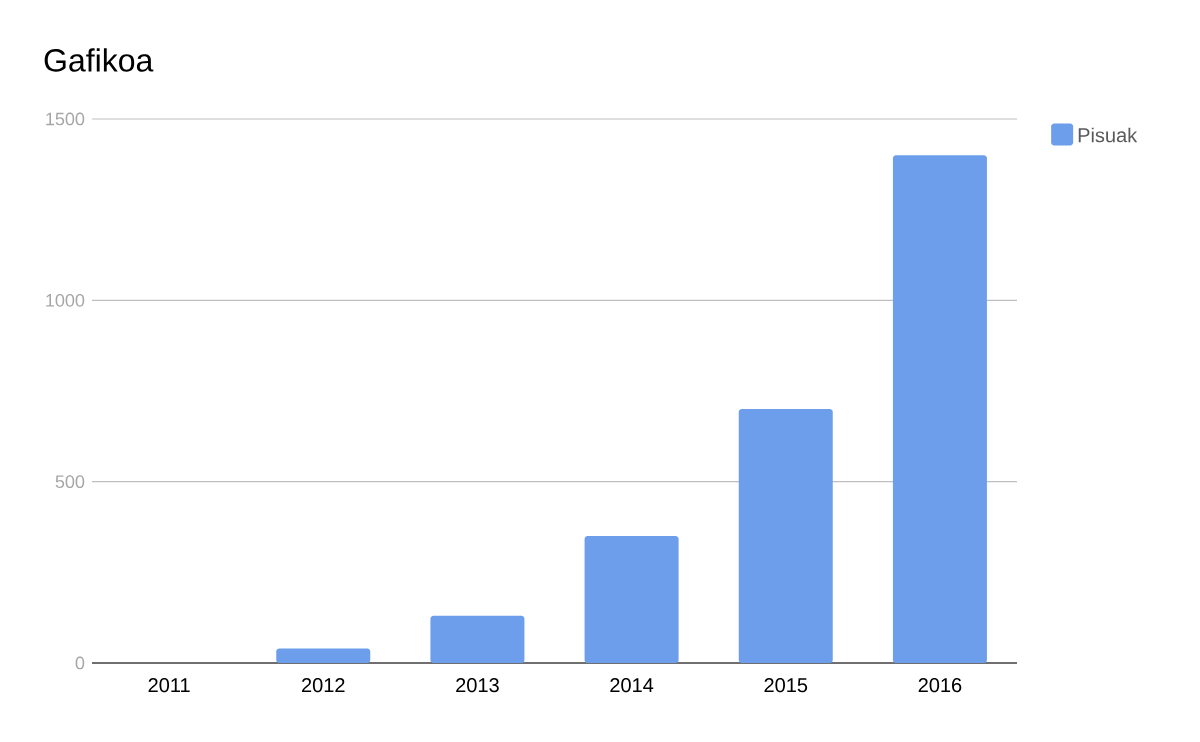  What do you see at coordinates (169, 685) in the screenshot?
I see `x-tick-label: 2011` at bounding box center [169, 685].